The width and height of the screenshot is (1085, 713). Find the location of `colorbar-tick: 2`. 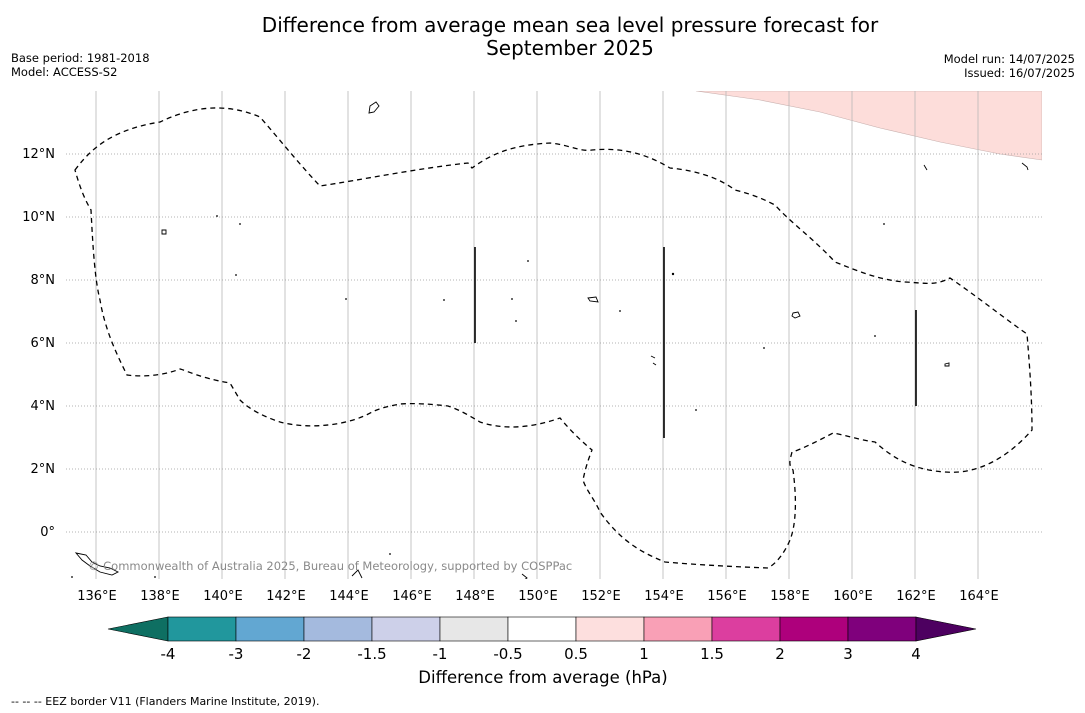

colorbar-tick: 2 is located at coordinates (780, 654).